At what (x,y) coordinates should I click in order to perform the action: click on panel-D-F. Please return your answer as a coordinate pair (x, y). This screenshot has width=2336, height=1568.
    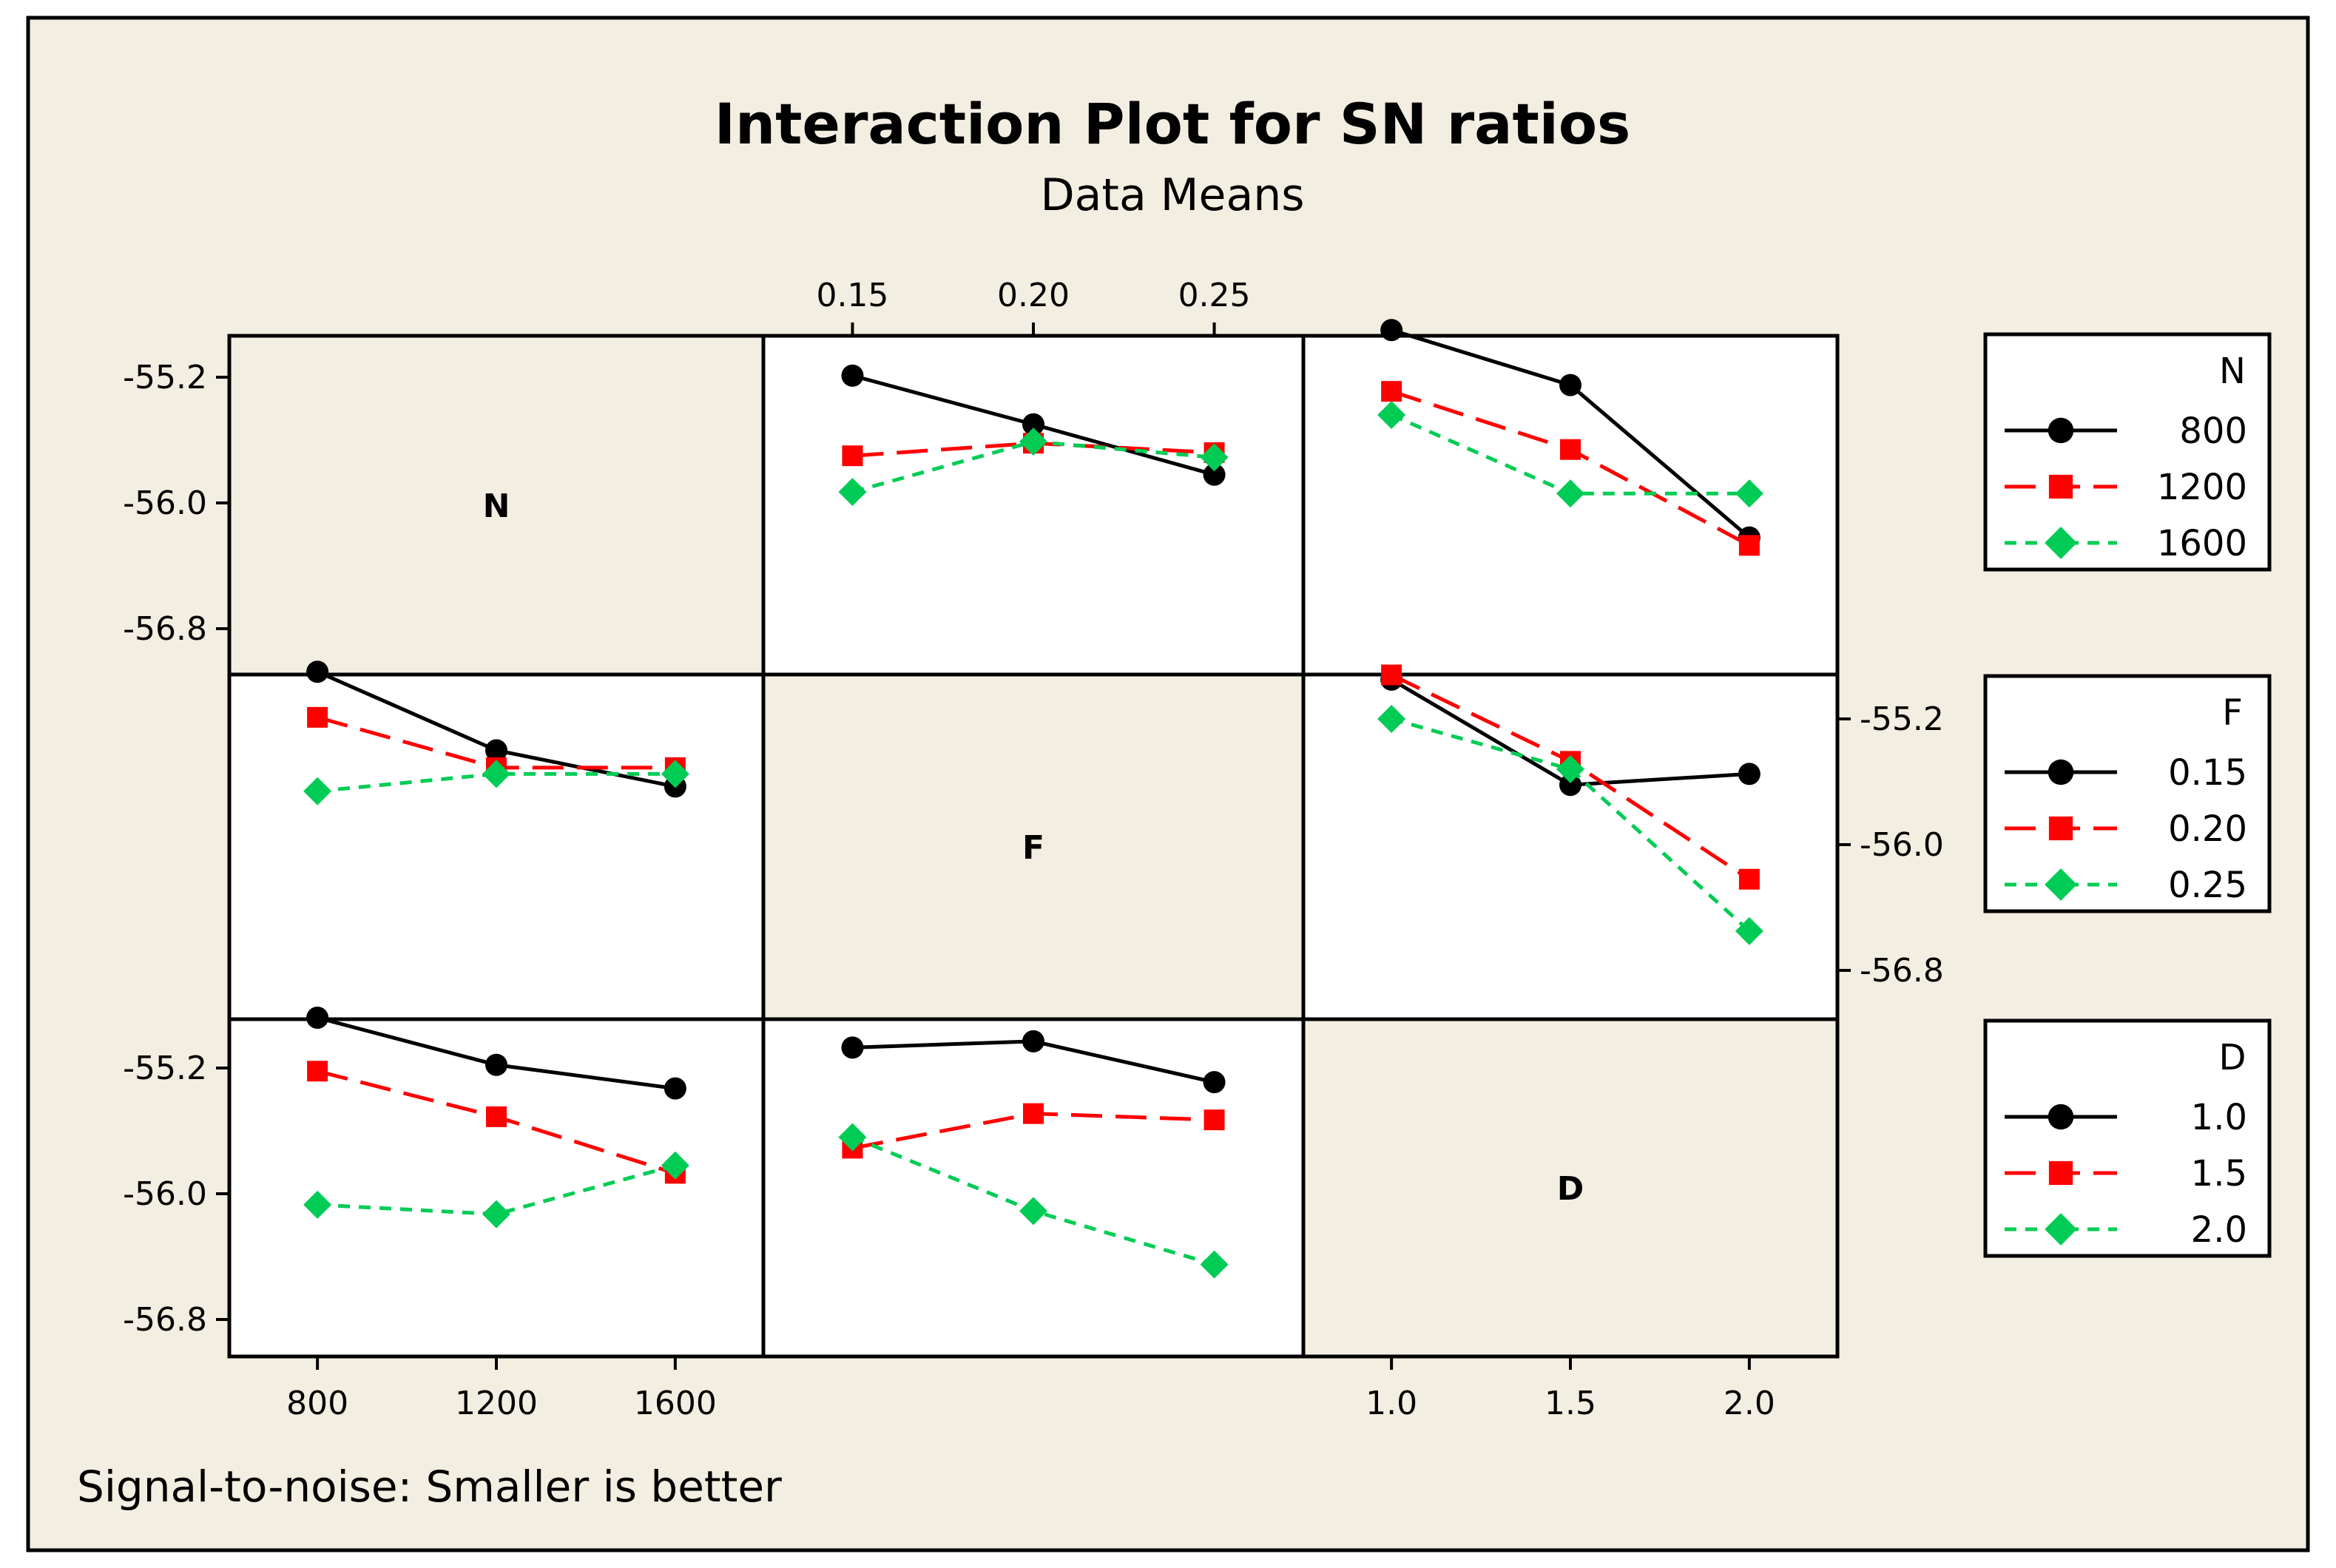
    Looking at the image, I should click on (1033, 1154).